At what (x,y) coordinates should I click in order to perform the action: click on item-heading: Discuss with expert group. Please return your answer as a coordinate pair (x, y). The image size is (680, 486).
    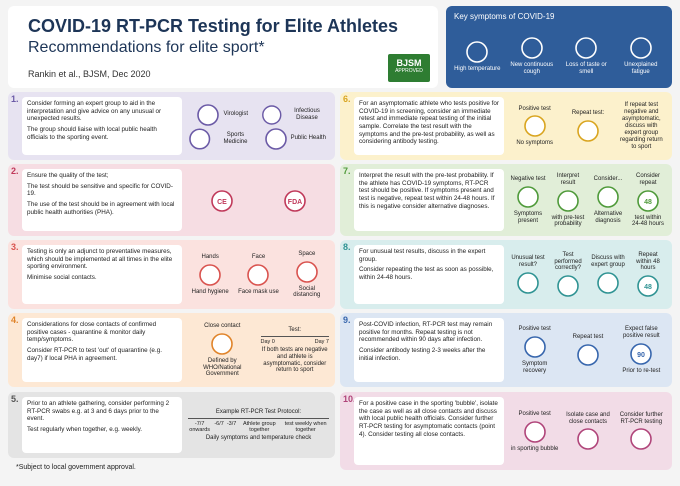
    Looking at the image, I should click on (608, 261).